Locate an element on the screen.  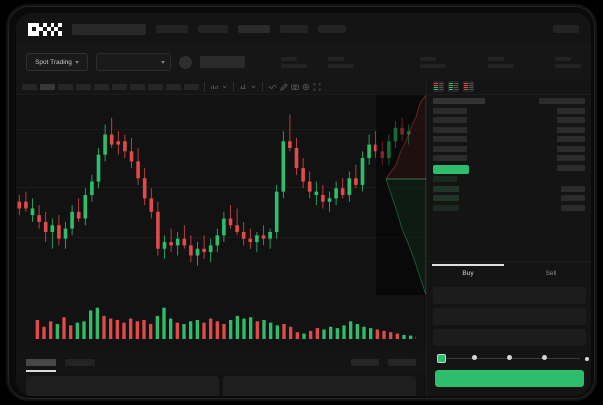
price-input is located at coordinates (509, 295).